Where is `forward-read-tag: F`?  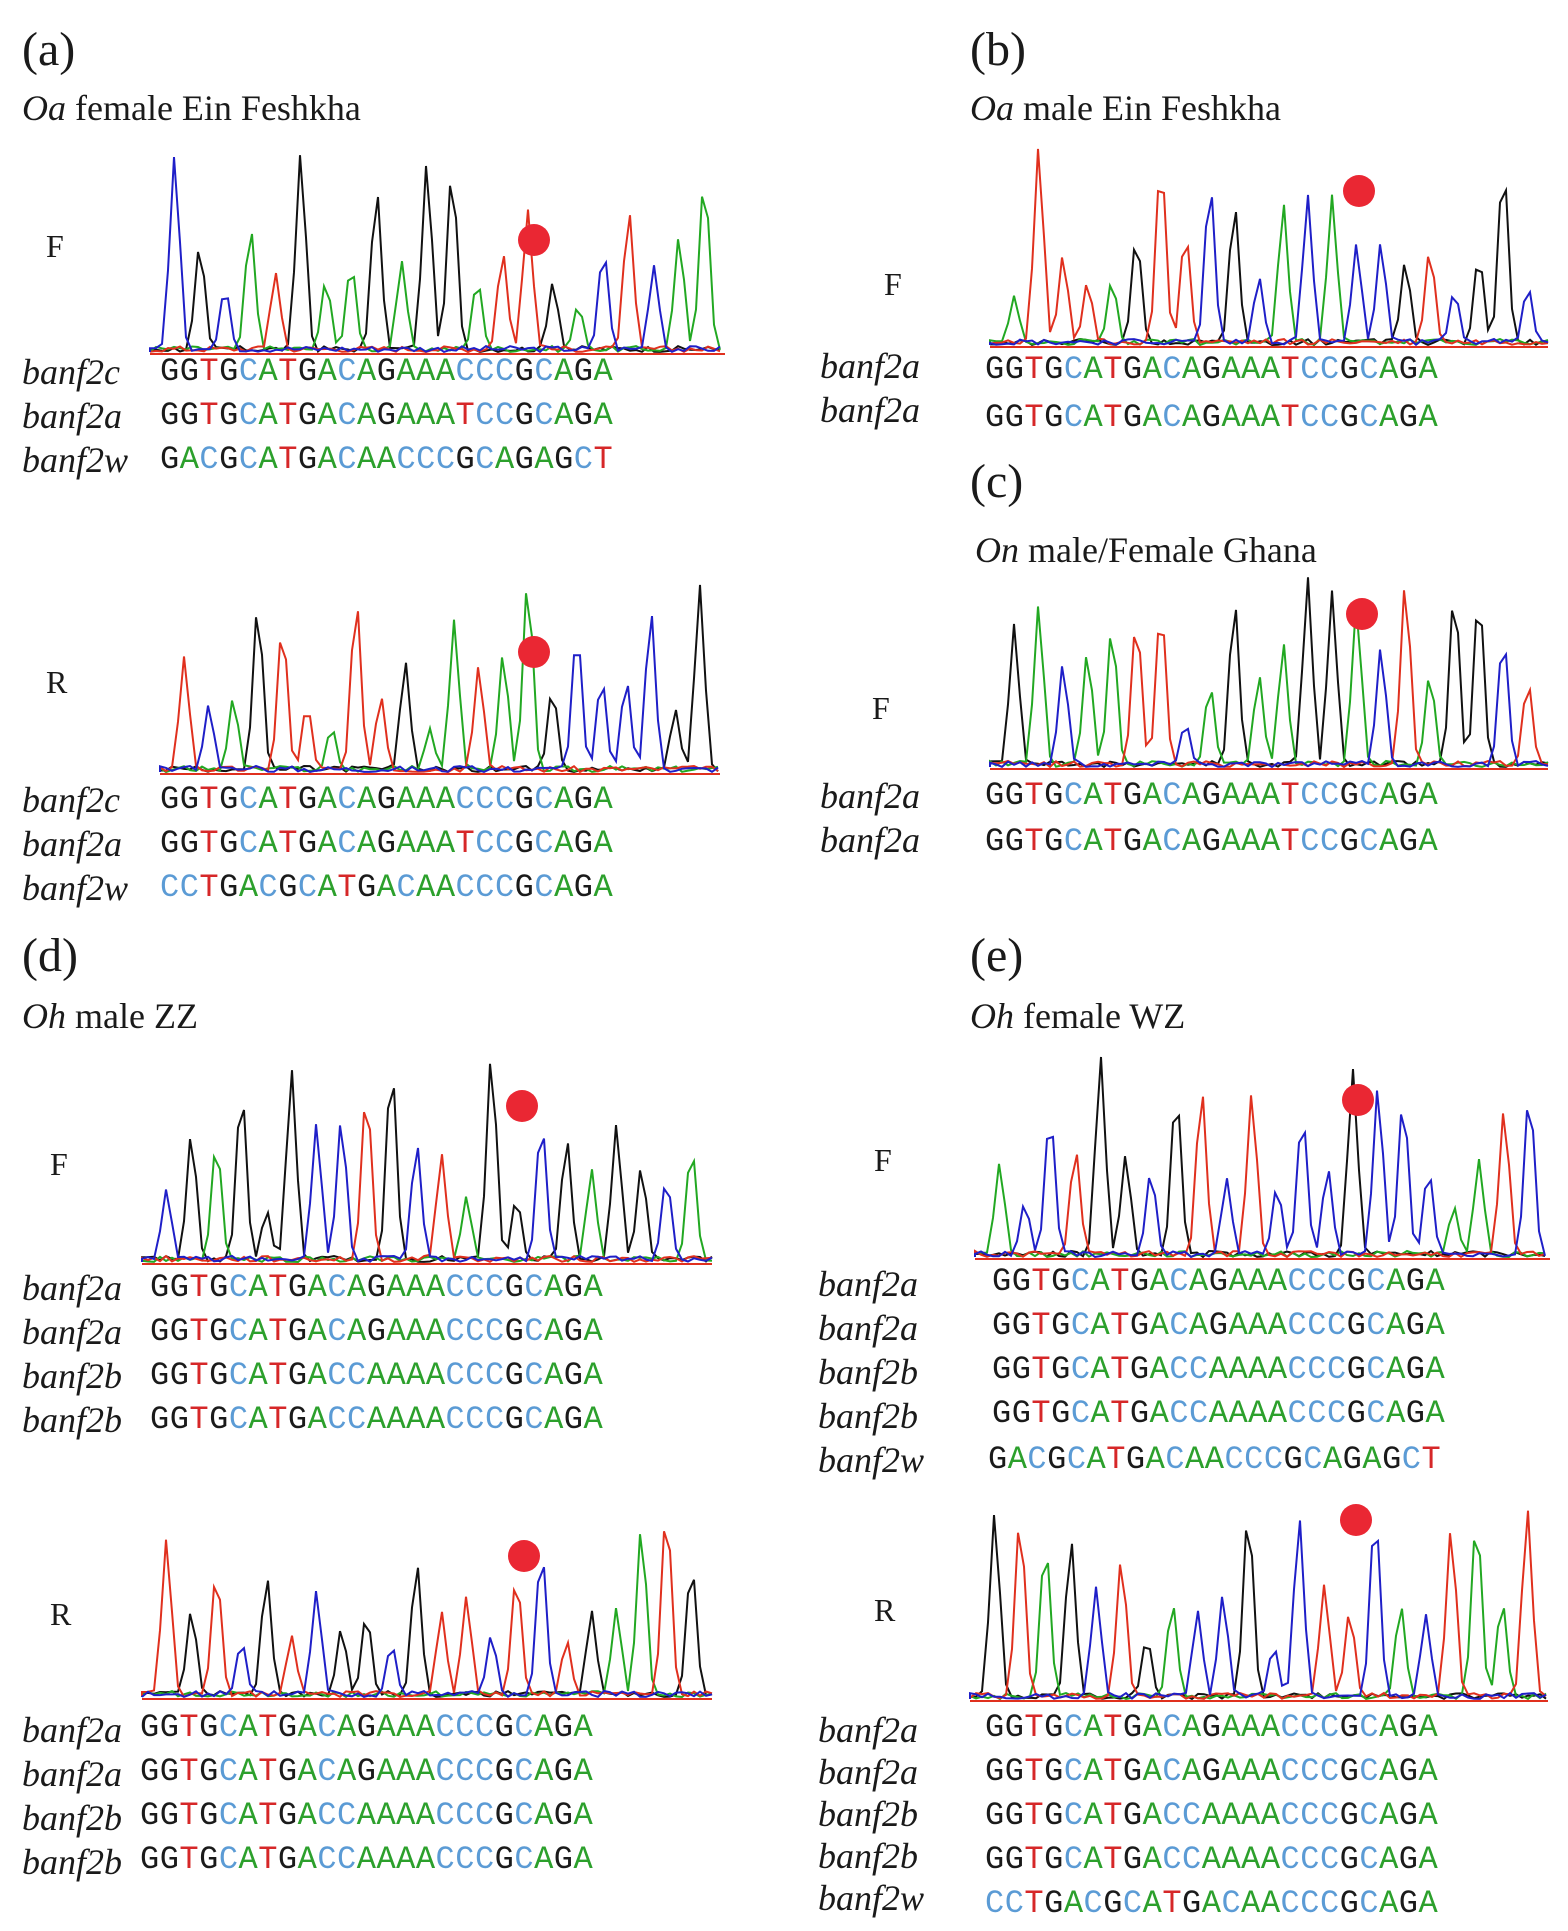
forward-read-tag: F is located at coordinates (55, 246).